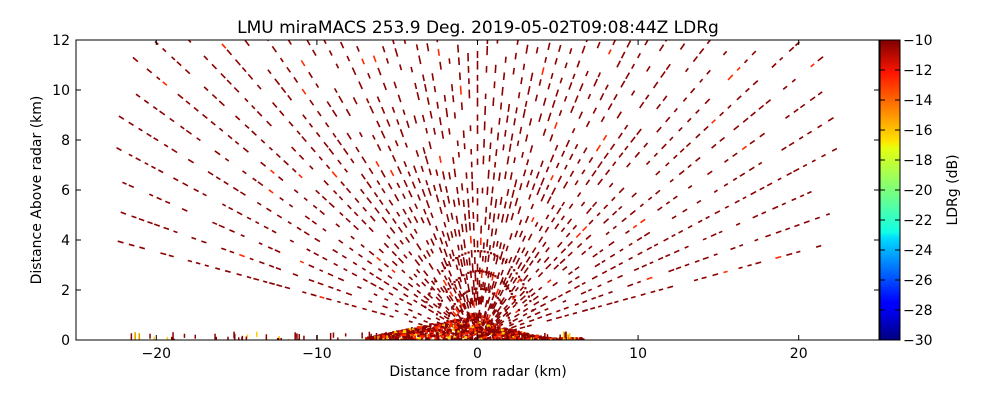 This screenshot has height=400, width=1000. Describe the element at coordinates (918, 161) in the screenshot. I see `colorbar-tick-label: −18` at that location.